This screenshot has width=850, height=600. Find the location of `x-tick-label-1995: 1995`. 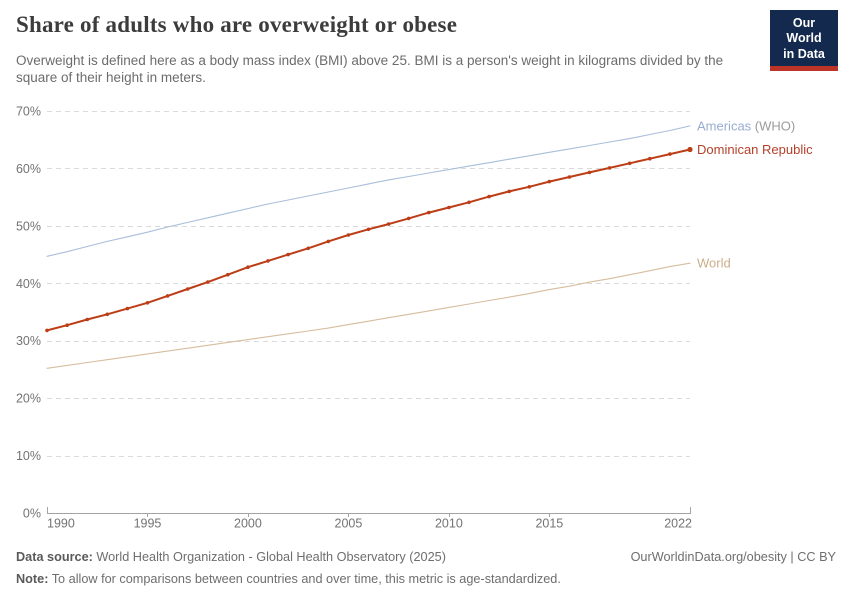

x-tick-label-1995: 1995 is located at coordinates (148, 524).